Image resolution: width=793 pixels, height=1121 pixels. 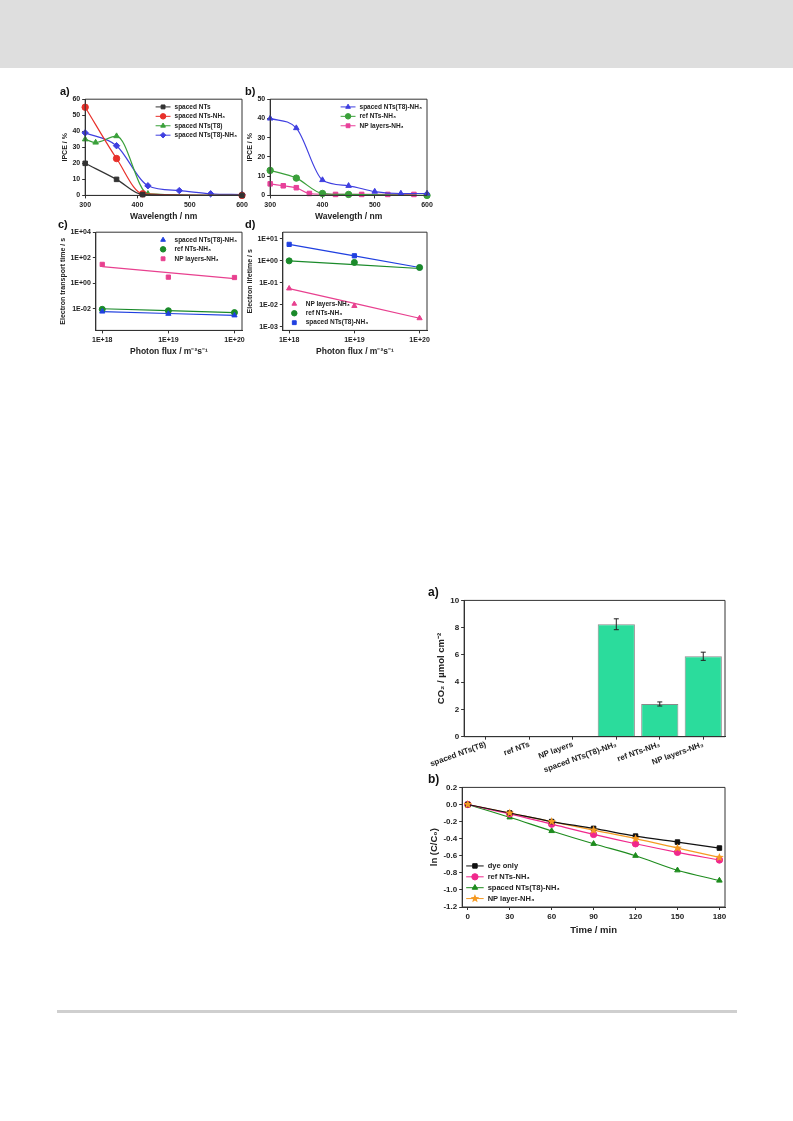 I want to click on x-tick-label: 180, so click(x=719, y=916).